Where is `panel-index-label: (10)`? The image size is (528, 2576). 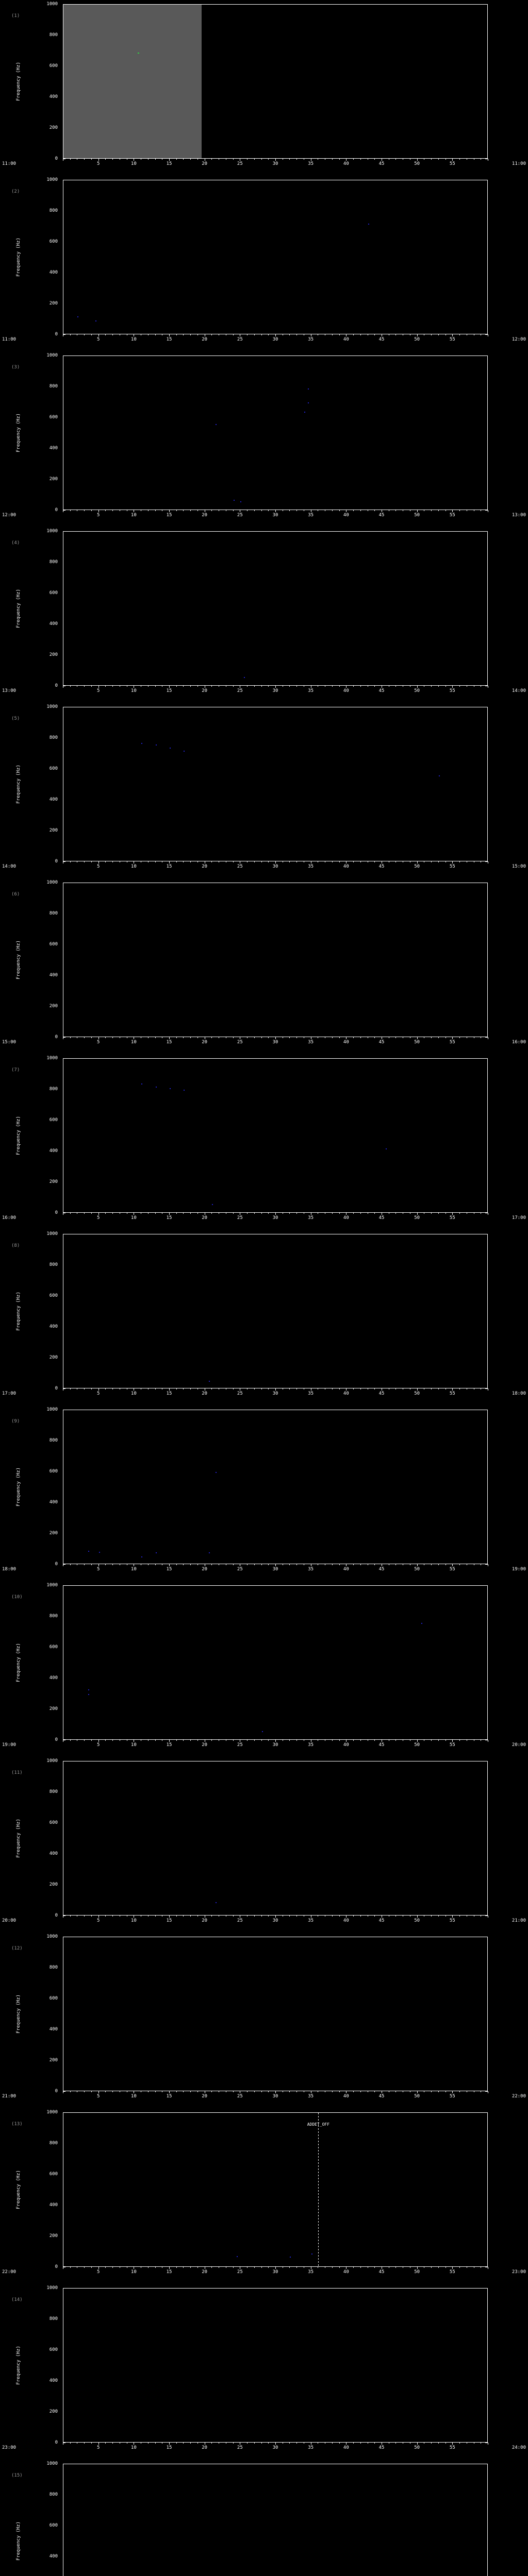 panel-index-label: (10) is located at coordinates (17, 1597).